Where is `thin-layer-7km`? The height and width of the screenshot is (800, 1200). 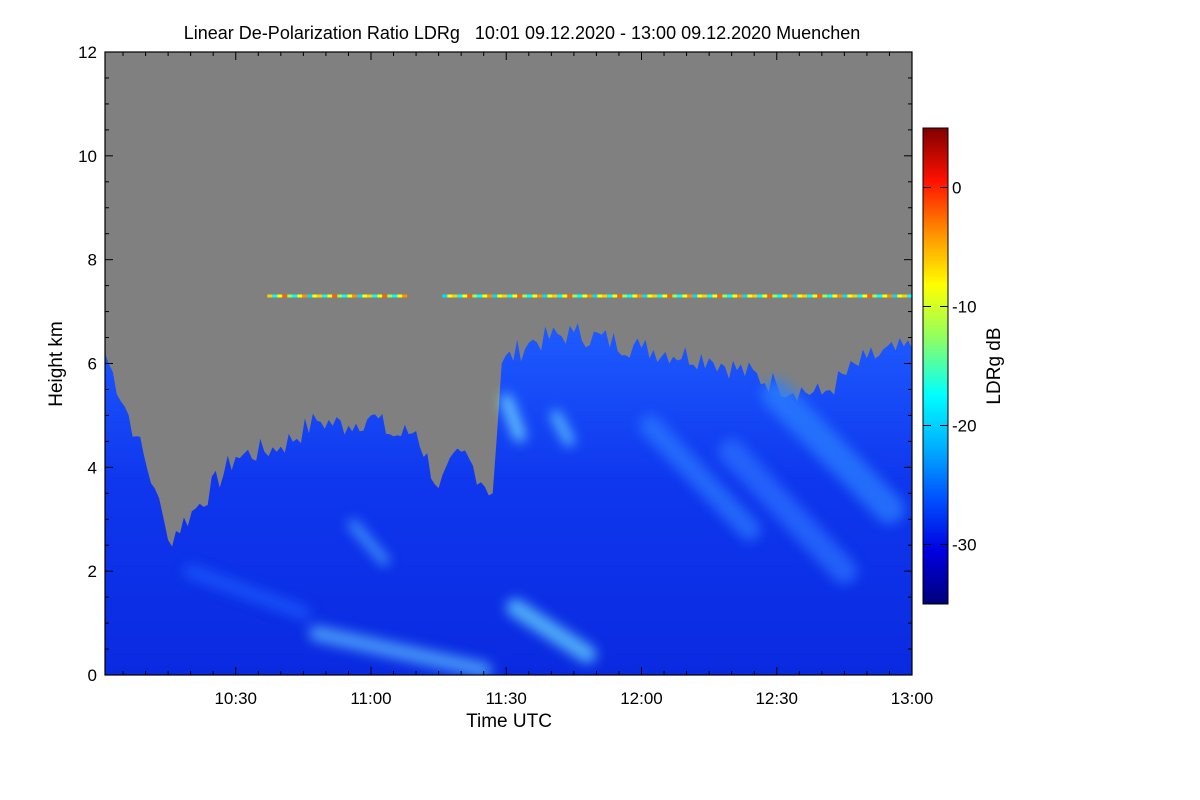 thin-layer-7km is located at coordinates (589, 296).